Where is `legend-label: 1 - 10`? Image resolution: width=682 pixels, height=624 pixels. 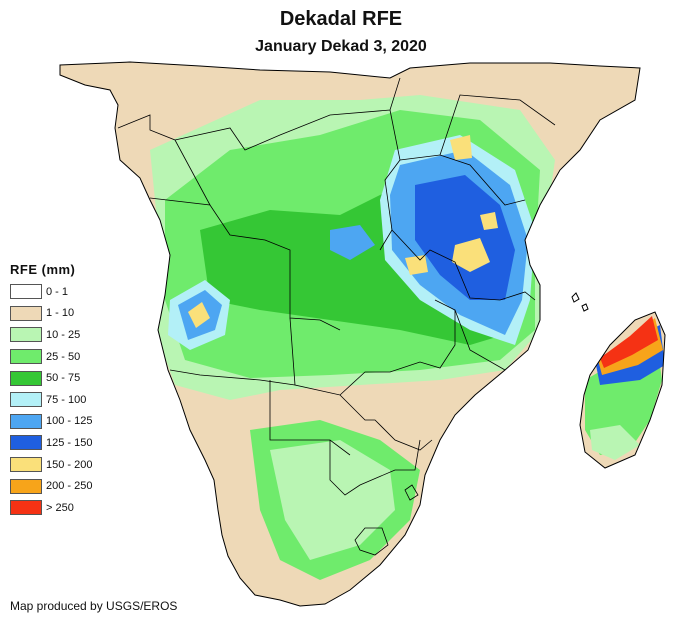 legend-label: 1 - 10 is located at coordinates (60, 313).